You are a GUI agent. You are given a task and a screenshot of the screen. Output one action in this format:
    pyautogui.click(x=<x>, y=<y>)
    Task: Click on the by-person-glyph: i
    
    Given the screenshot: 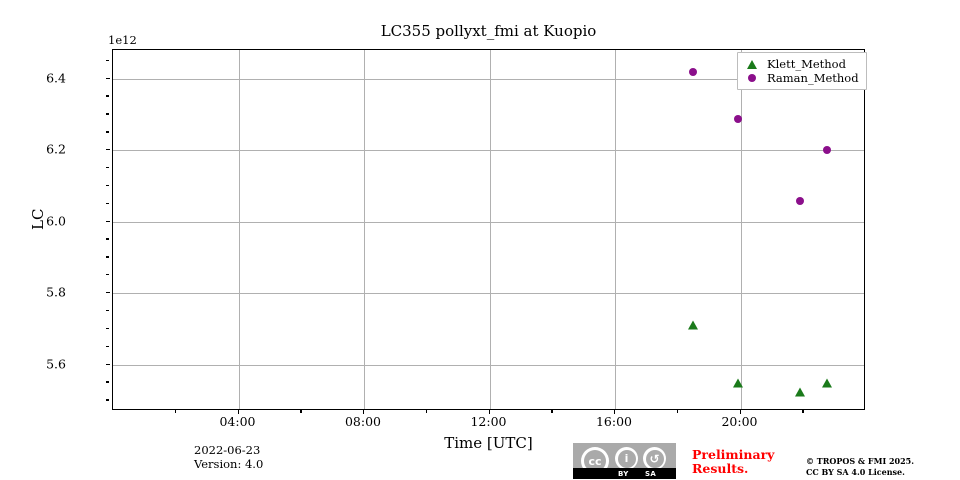 What is the action you would take?
    pyautogui.click(x=626, y=458)
    